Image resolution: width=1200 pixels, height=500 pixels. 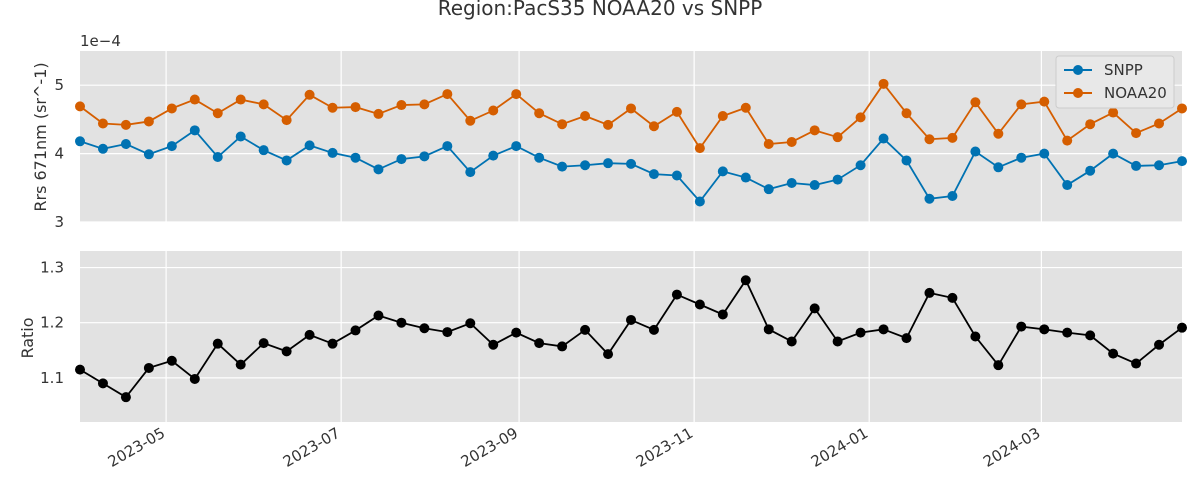 What do you see at coordinates (311, 447) in the screenshot?
I see `x-tick-2023-07: 2023-07` at bounding box center [311, 447].